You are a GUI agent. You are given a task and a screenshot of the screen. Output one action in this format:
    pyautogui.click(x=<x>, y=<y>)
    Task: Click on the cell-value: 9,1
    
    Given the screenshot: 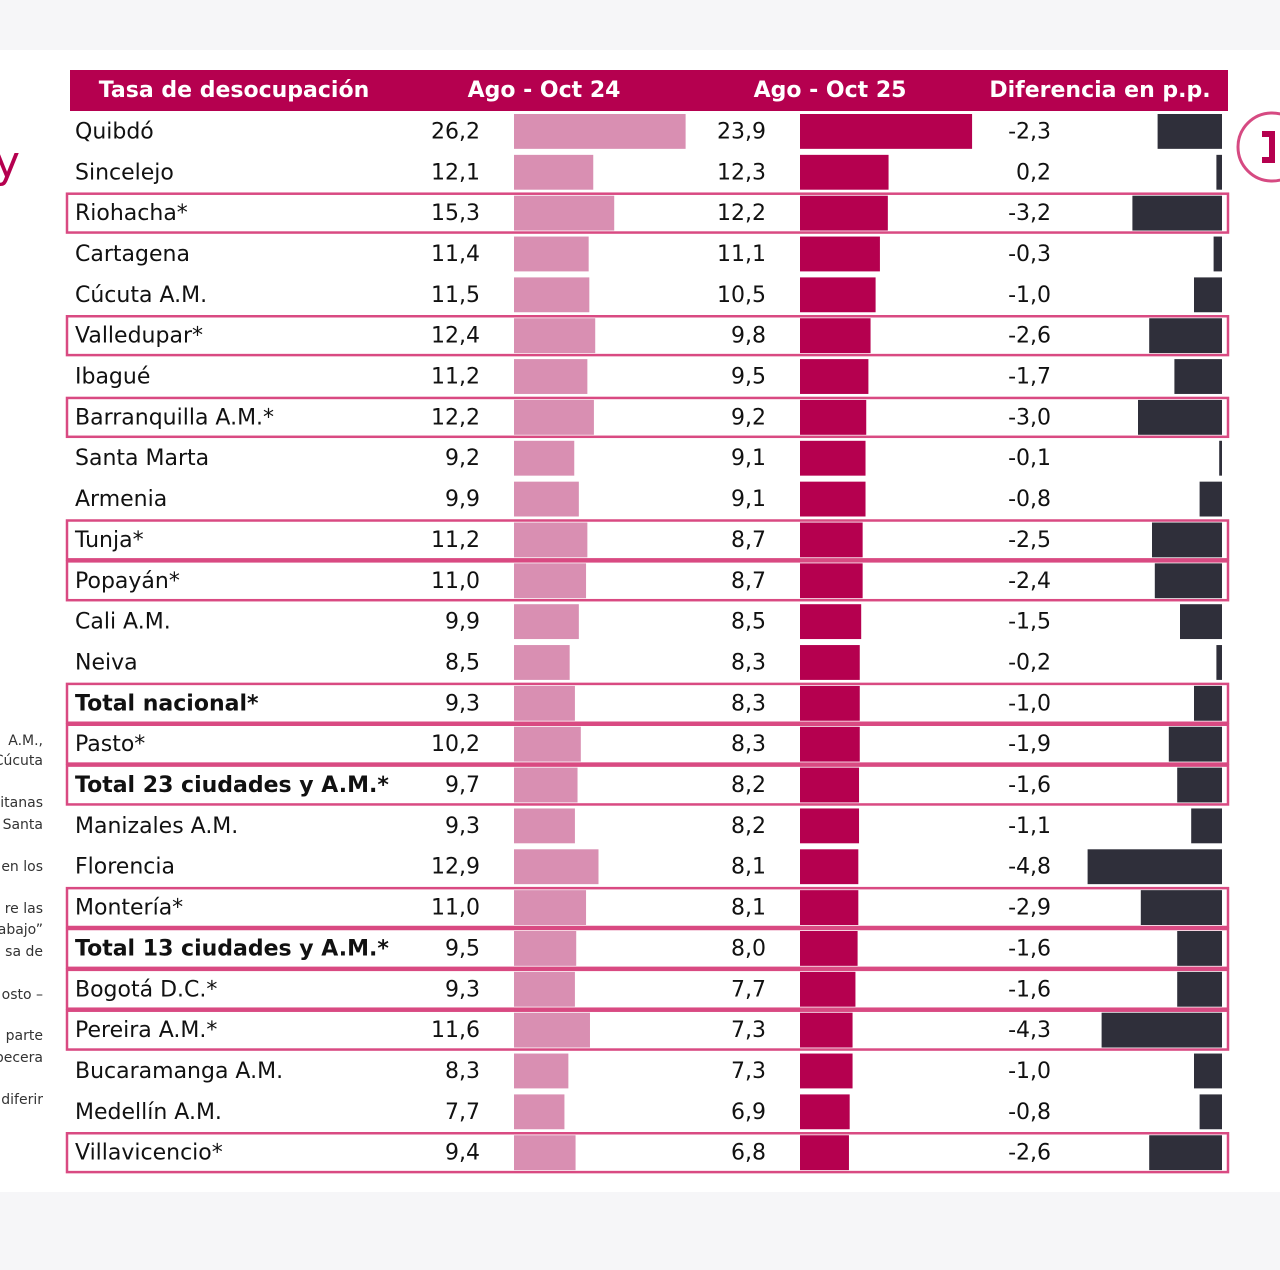 What is the action you would take?
    pyautogui.click(x=748, y=458)
    